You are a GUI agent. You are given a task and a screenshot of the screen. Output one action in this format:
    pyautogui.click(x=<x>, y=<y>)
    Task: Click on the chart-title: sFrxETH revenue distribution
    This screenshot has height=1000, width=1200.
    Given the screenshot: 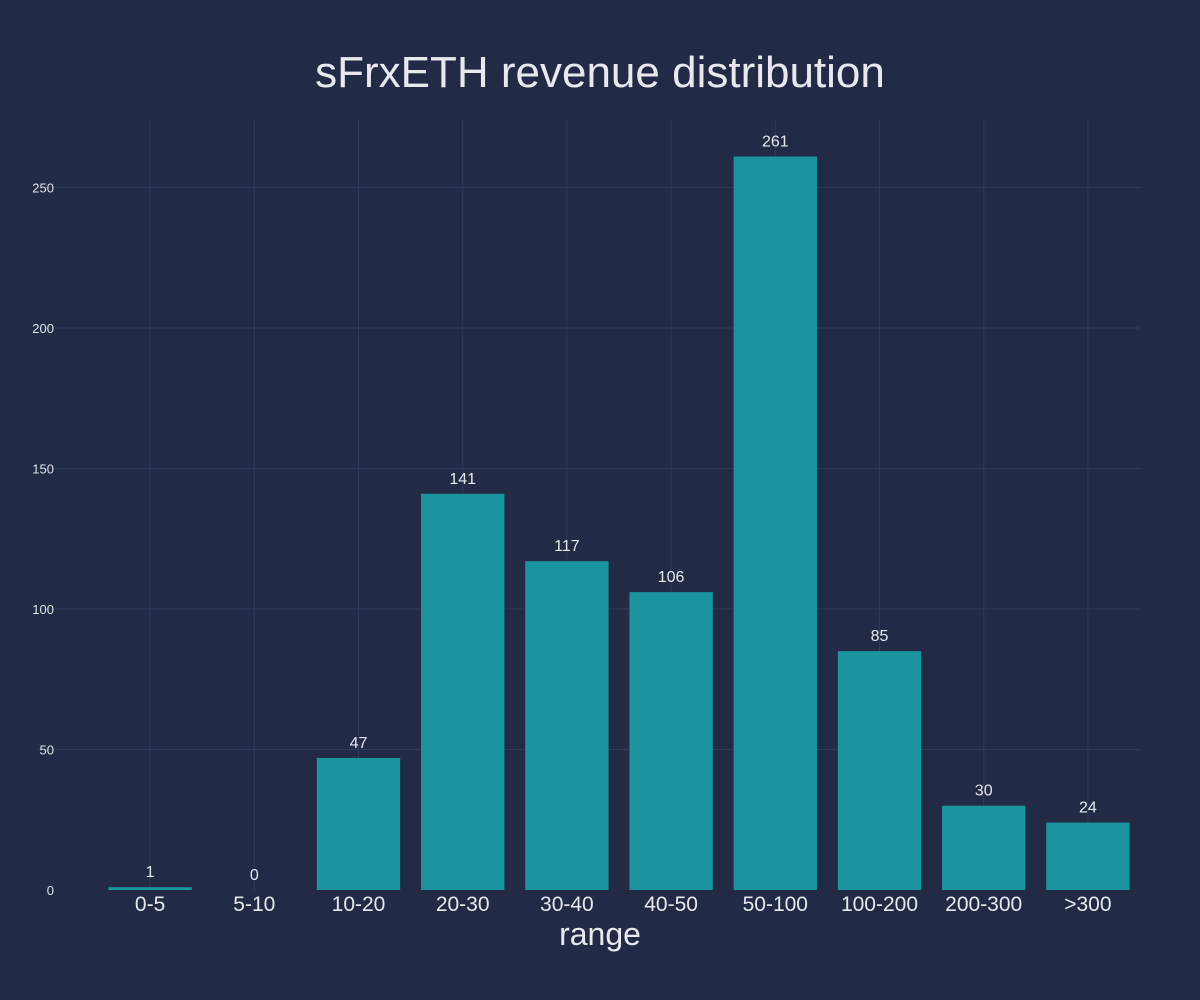 What is the action you would take?
    pyautogui.click(x=600, y=72)
    